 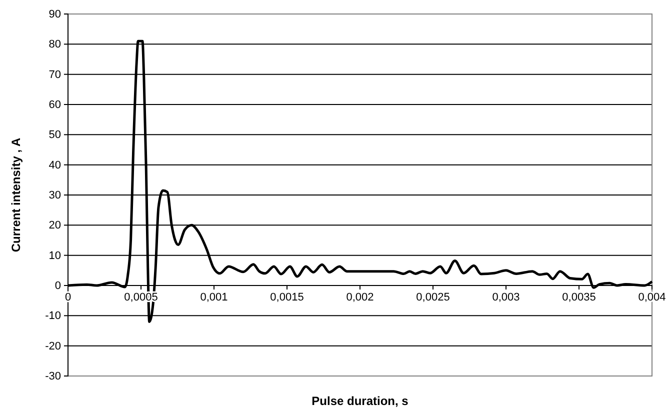 I want to click on y-tick-label: -10, so click(x=53, y=316).